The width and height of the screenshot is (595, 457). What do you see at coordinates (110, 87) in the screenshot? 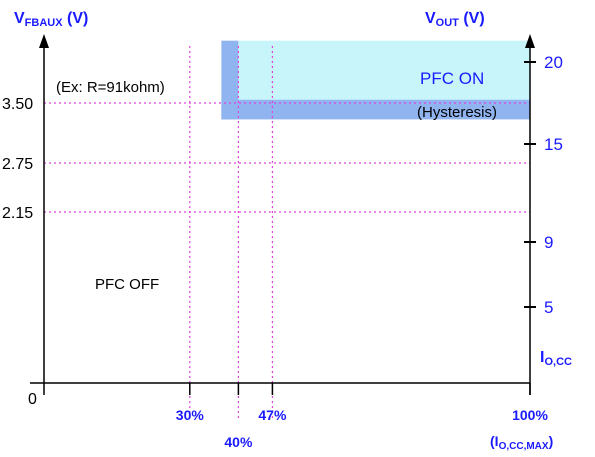
I see `example-annotation: (Ex: R=91kohm)` at bounding box center [110, 87].